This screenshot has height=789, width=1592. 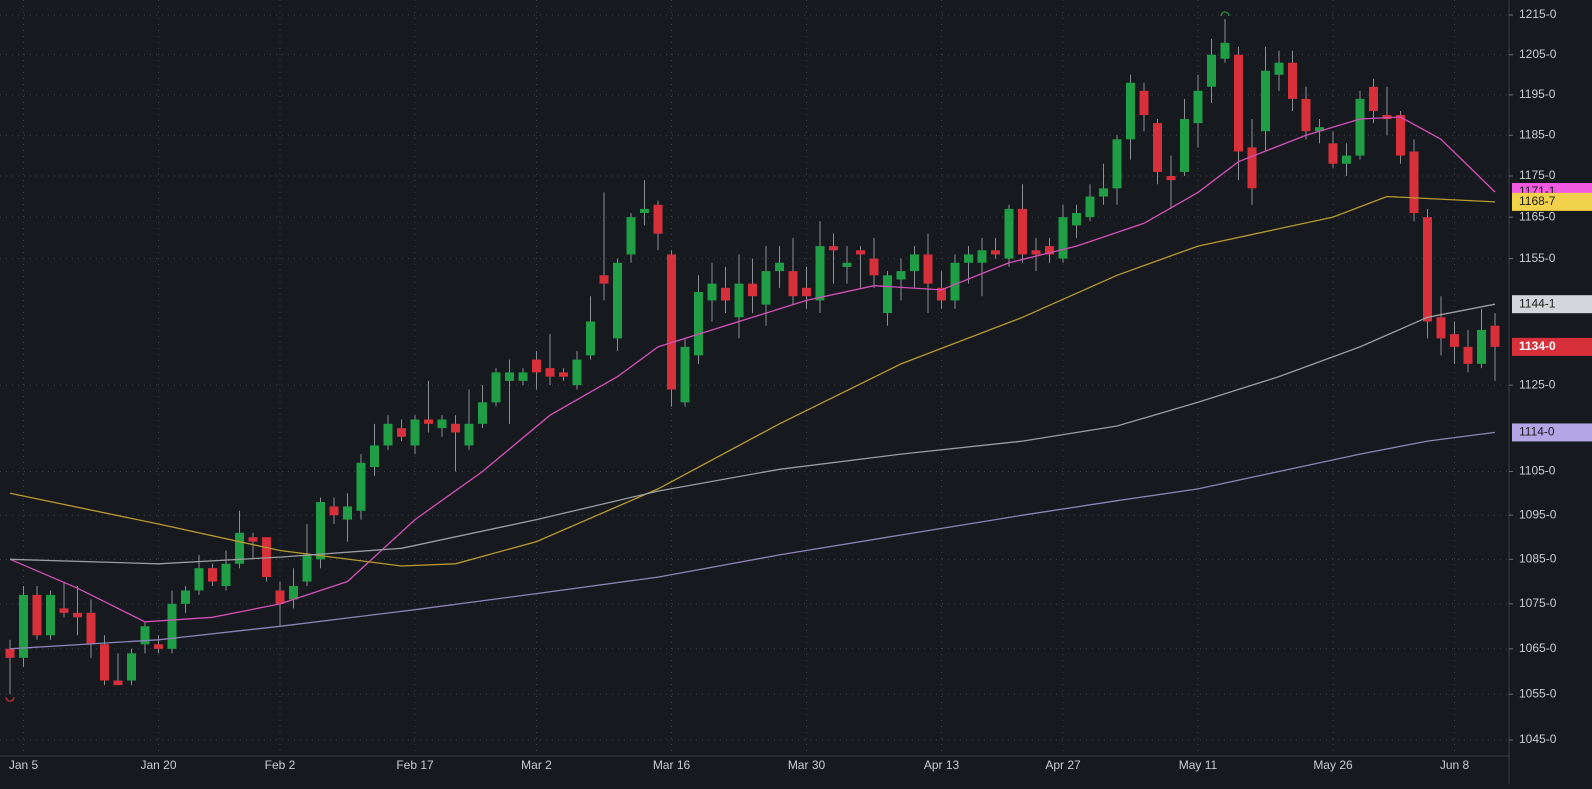 I want to click on x-tick-label: May 11, so click(x=1198, y=765).